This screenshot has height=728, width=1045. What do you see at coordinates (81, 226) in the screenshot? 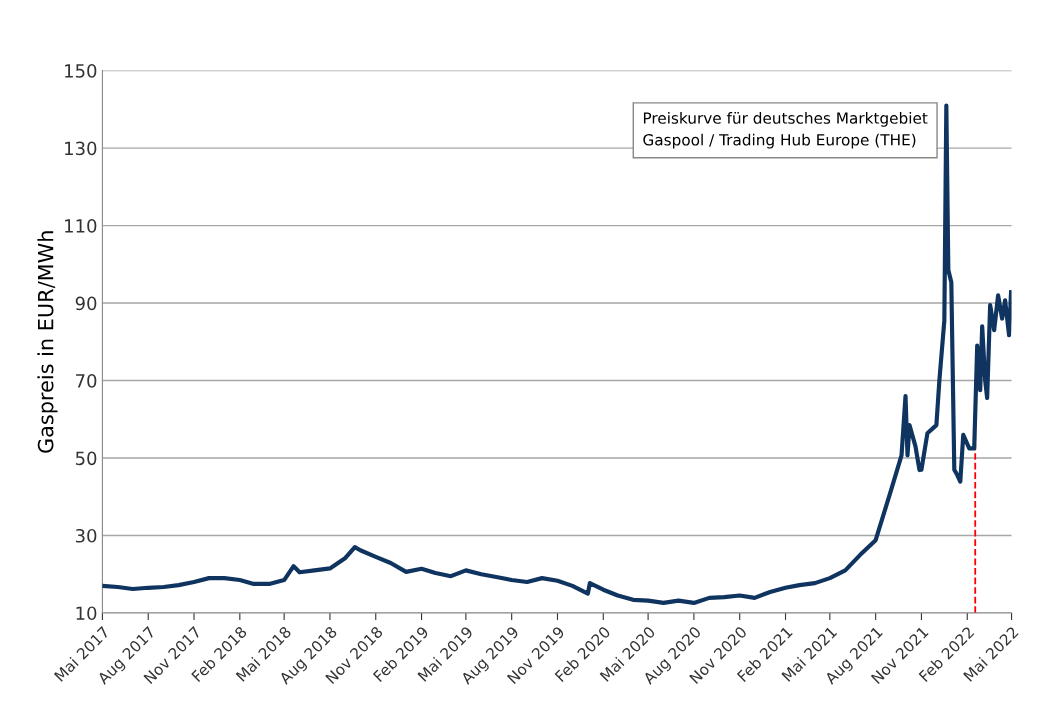
I see `y-tick-label: 110` at bounding box center [81, 226].